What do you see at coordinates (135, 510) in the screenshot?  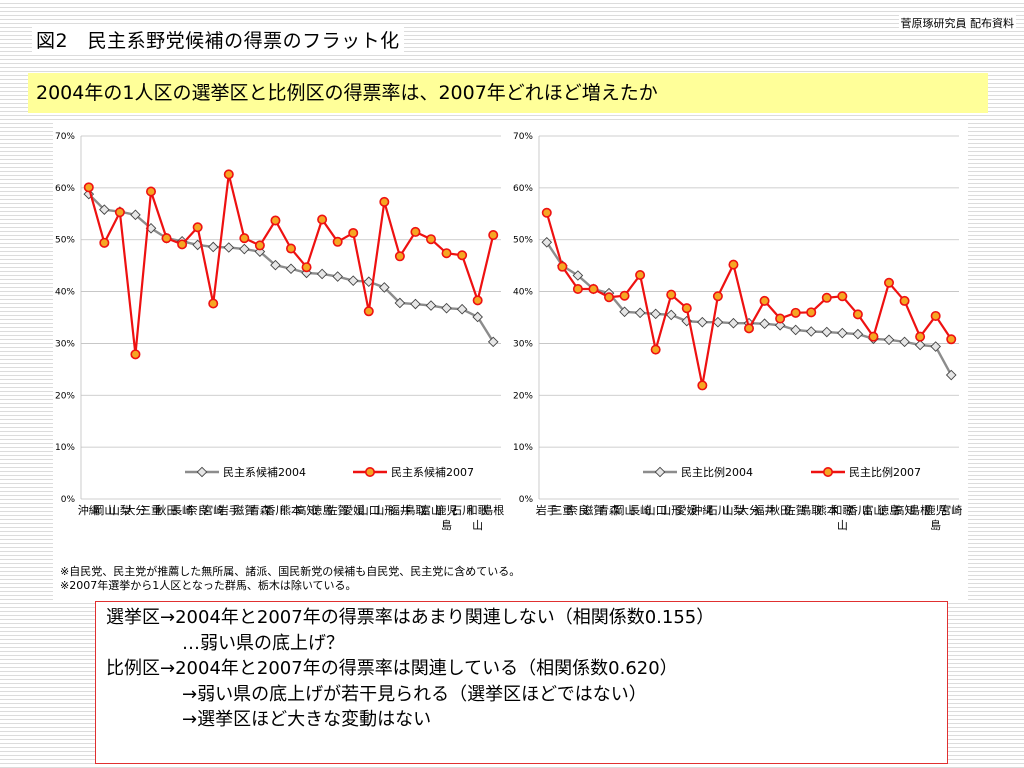 I see `x-tick-label: 大分` at bounding box center [135, 510].